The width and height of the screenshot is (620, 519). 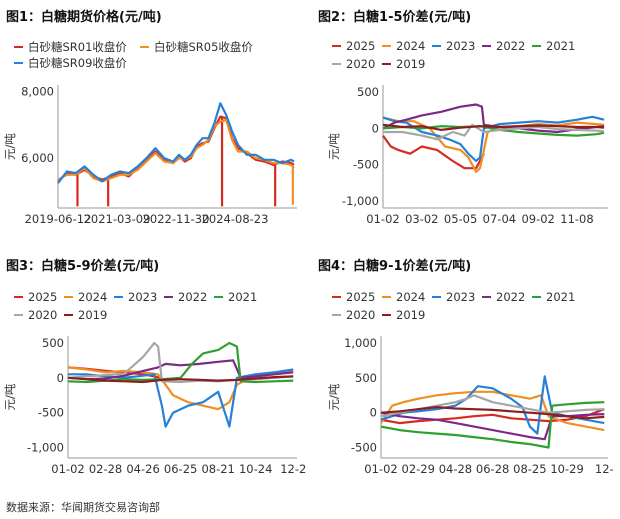 What do you see at coordinates (203, 47) in the screenshot?
I see `legend-label: 白砂糖SR05收盘价` at bounding box center [203, 47].